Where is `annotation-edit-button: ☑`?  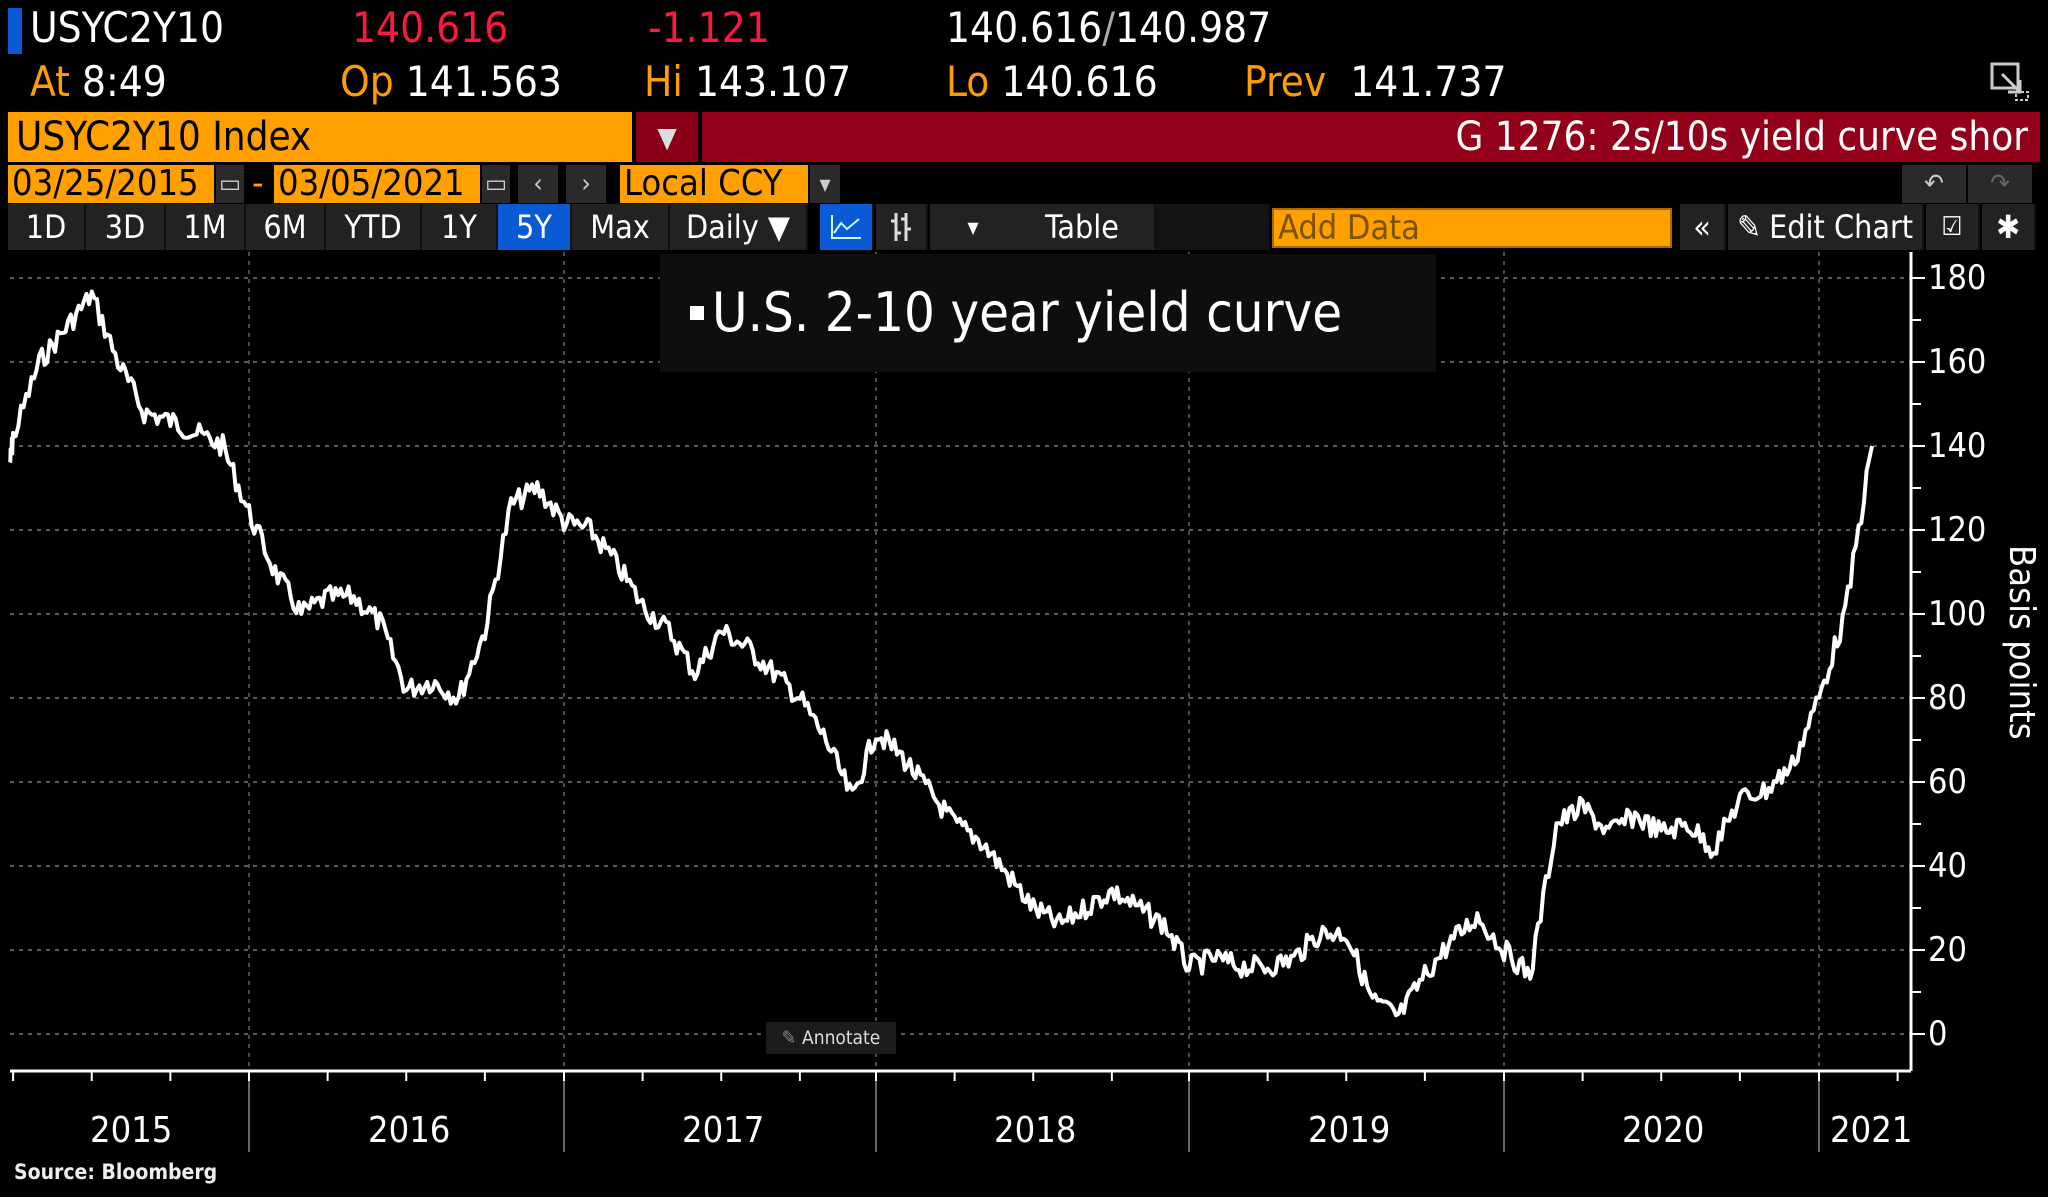 annotation-edit-button: ☑ is located at coordinates (1953, 227).